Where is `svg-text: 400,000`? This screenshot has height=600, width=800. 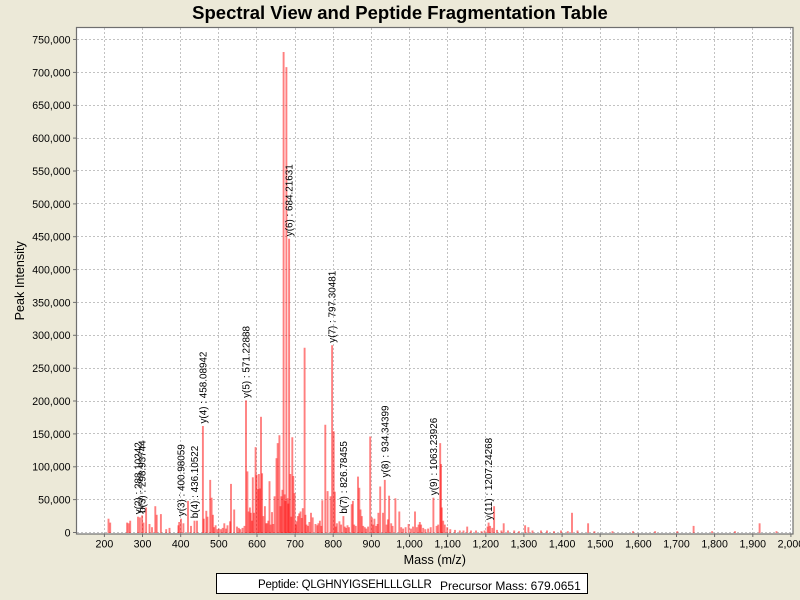
svg-text: 400,000 is located at coordinates (51, 271).